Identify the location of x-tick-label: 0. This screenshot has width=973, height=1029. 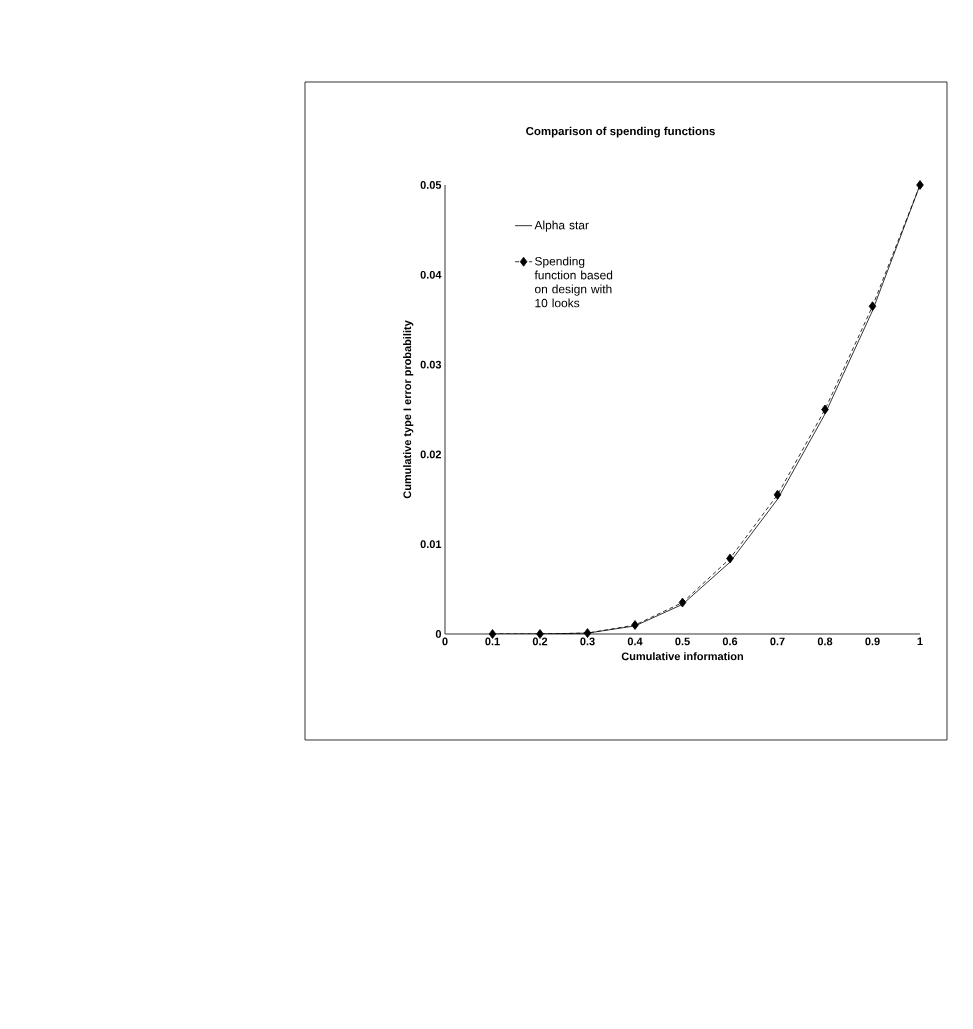
(445, 641).